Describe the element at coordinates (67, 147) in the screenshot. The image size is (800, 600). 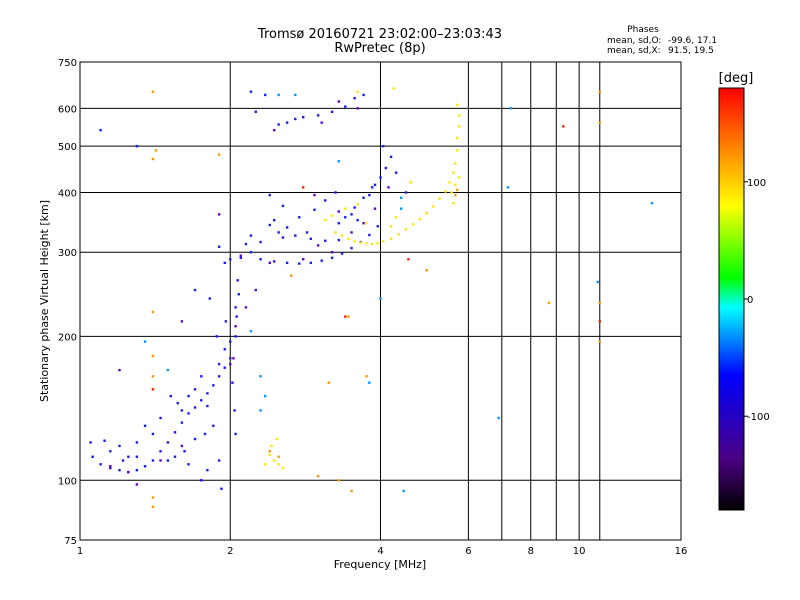
I see `y-tick-label: 500` at that location.